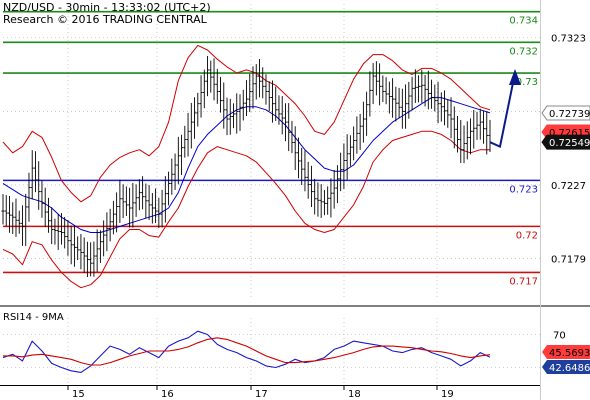  Describe the element at coordinates (515, 77) in the screenshot. I see `forecast-arrow-head` at that location.